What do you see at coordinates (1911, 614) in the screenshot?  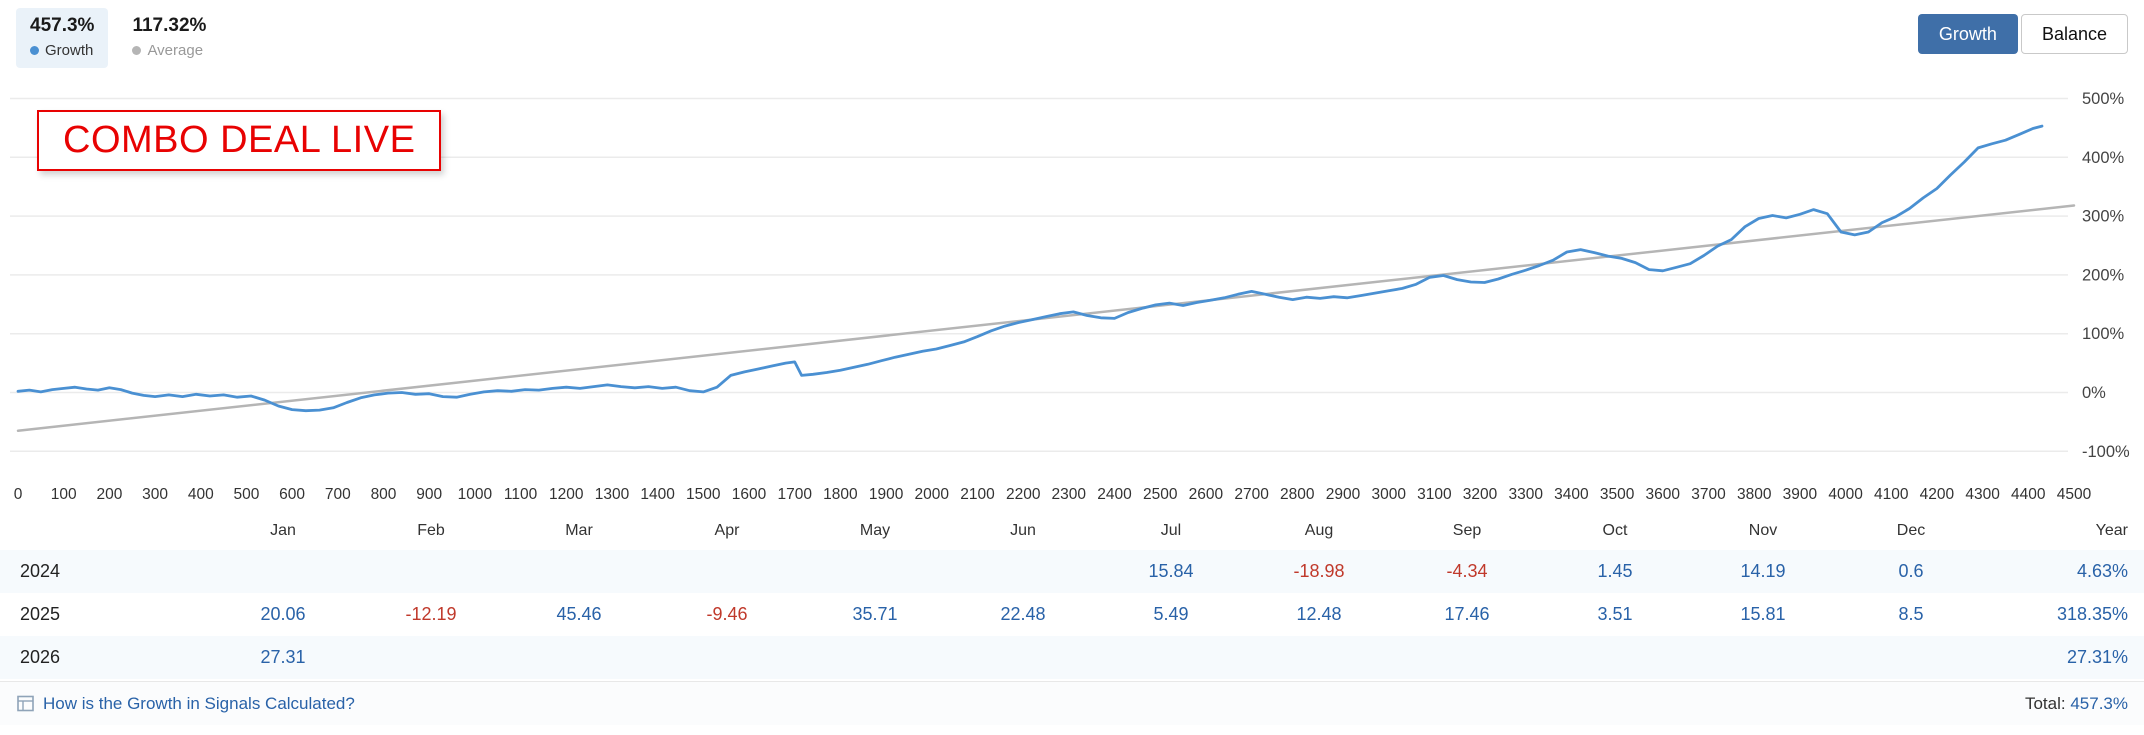 I see `month-value: 8.5` at bounding box center [1911, 614].